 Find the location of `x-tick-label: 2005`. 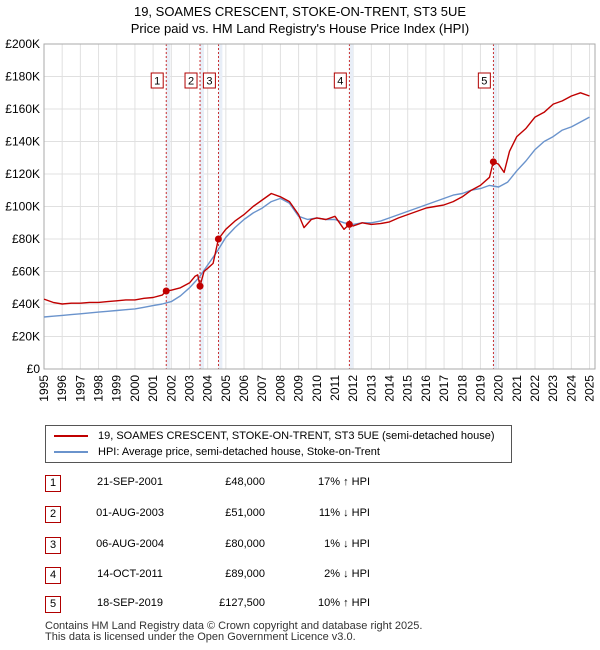

x-tick-label: 2005 is located at coordinates (226, 388).